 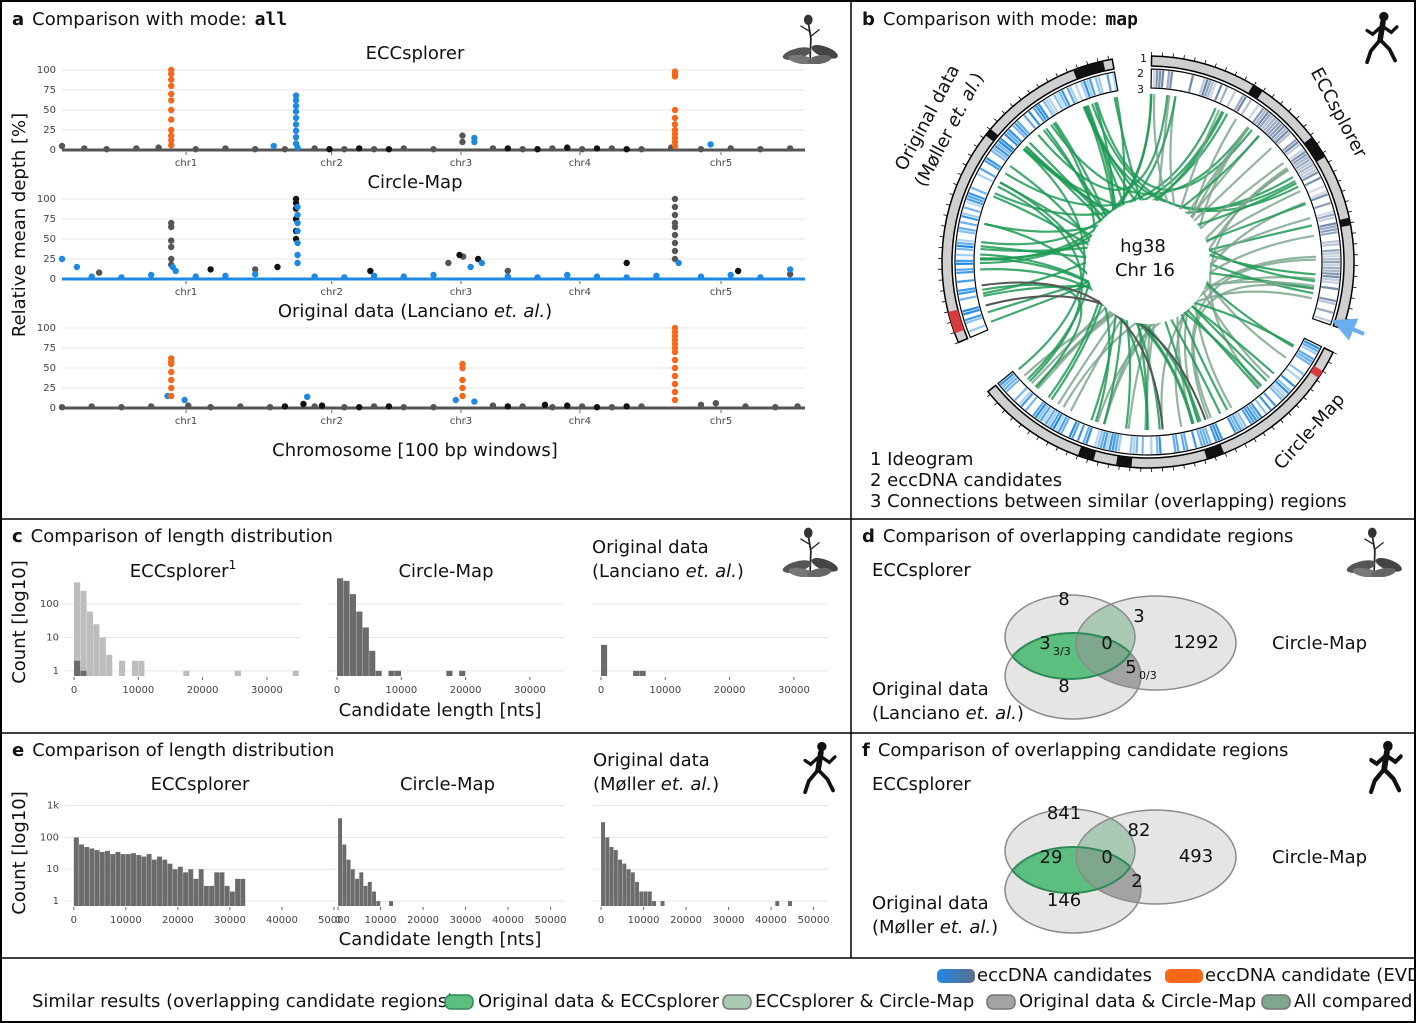 What do you see at coordinates (49, 388) in the screenshot?
I see `y-tick-label: 25` at bounding box center [49, 388].